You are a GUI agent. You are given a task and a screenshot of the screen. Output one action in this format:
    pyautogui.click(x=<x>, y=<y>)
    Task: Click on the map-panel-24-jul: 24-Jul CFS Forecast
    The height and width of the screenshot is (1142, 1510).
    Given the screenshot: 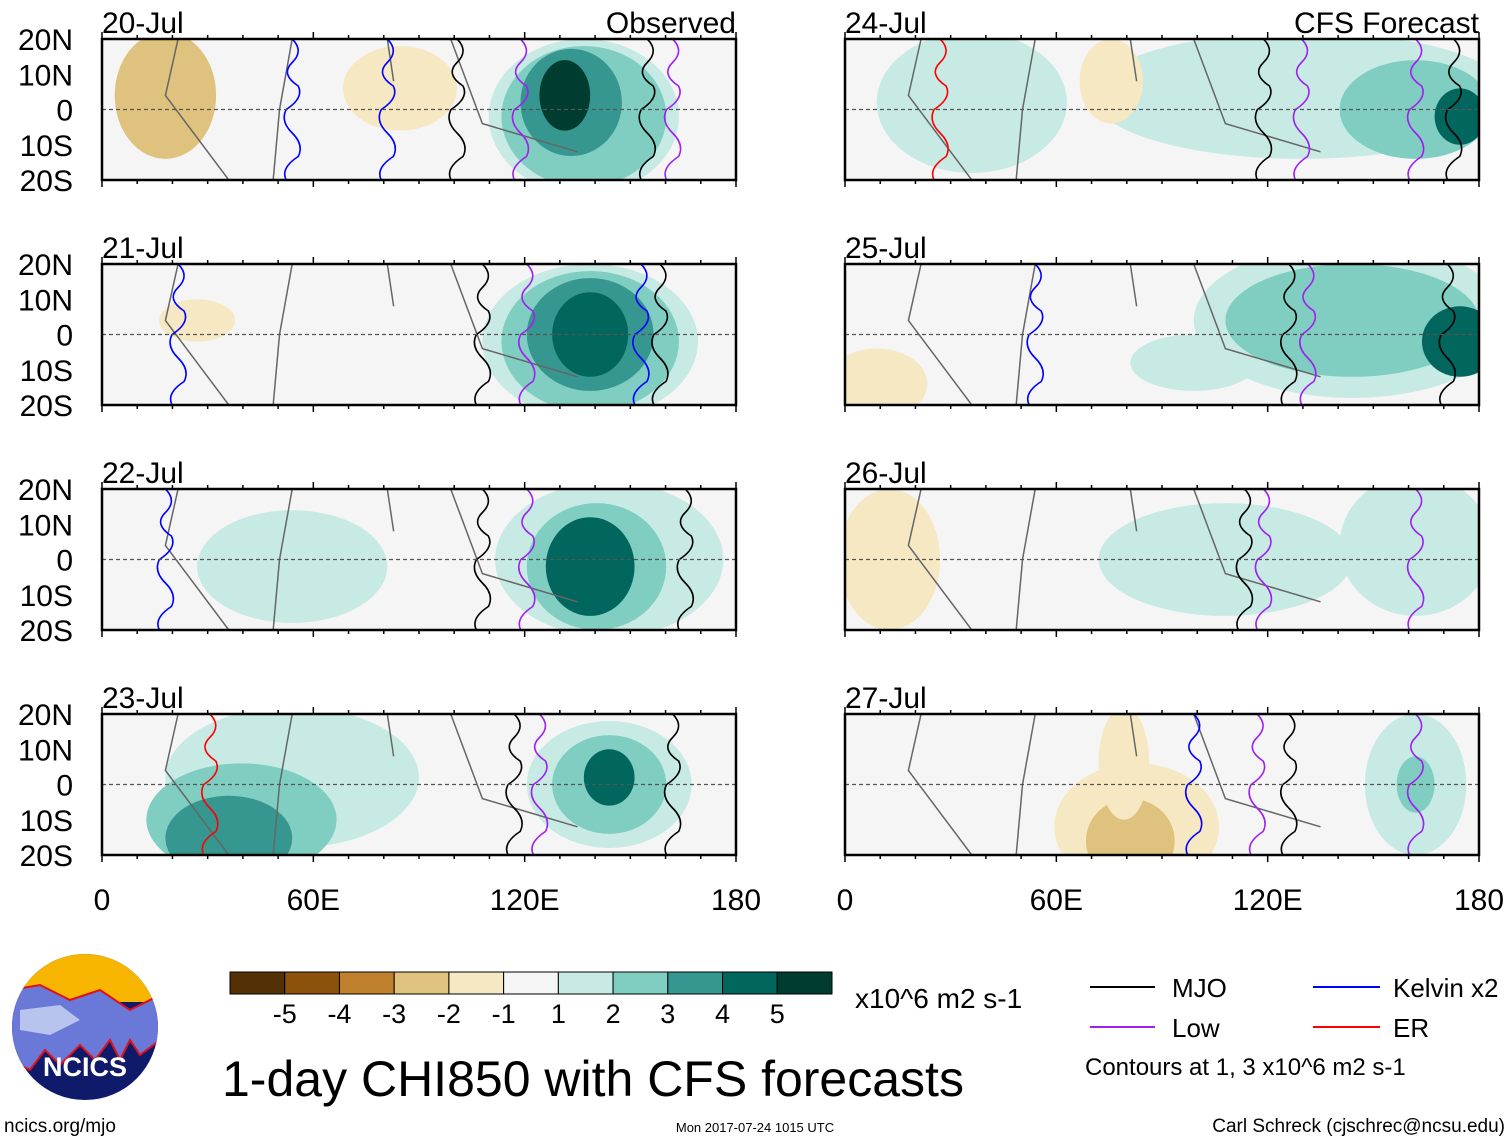 What is the action you would take?
    pyautogui.click(x=1162, y=97)
    